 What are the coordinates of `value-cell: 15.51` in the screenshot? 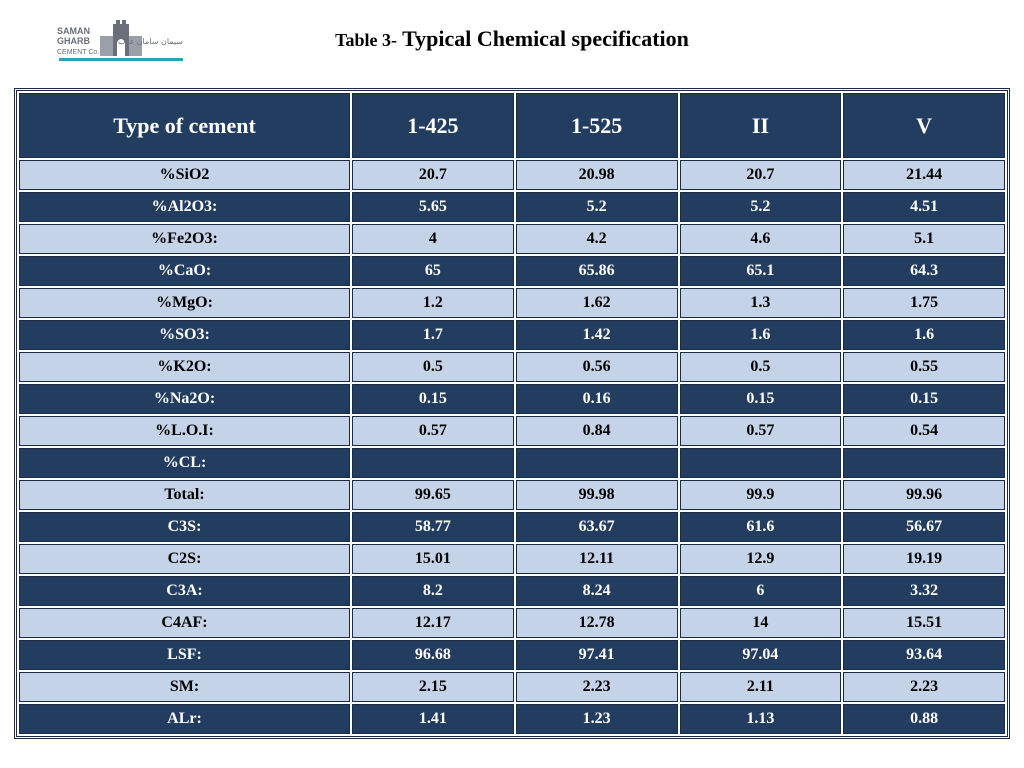 It's located at (924, 623).